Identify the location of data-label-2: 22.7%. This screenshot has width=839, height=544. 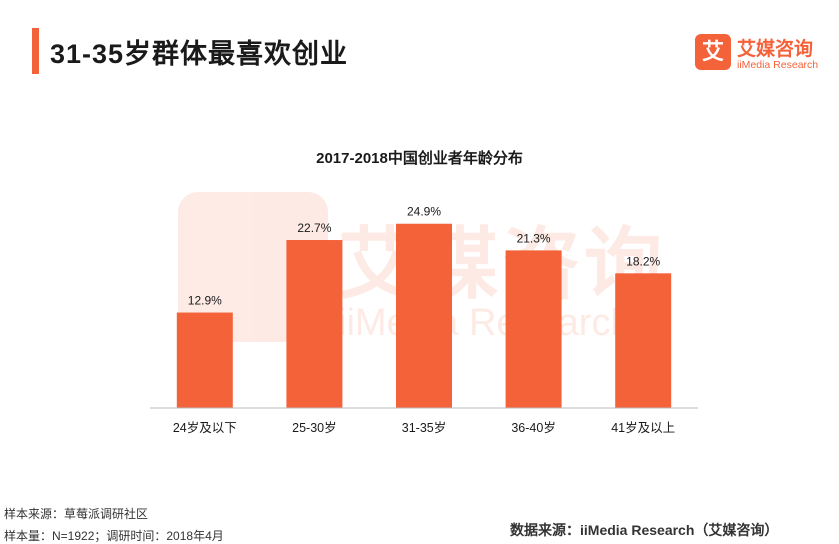
(314, 228).